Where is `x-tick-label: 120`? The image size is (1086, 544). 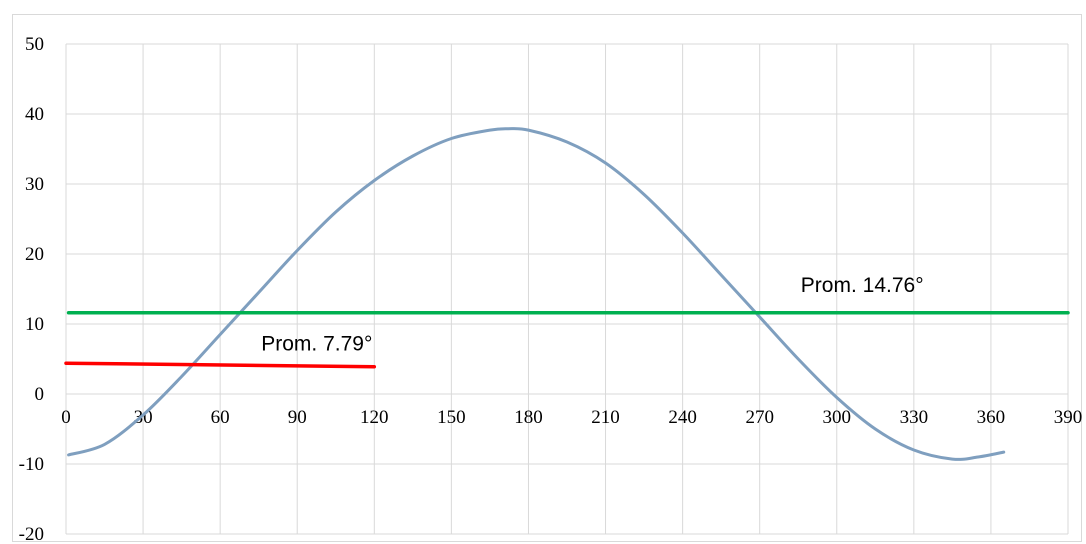
x-tick-label: 120 is located at coordinates (374, 417).